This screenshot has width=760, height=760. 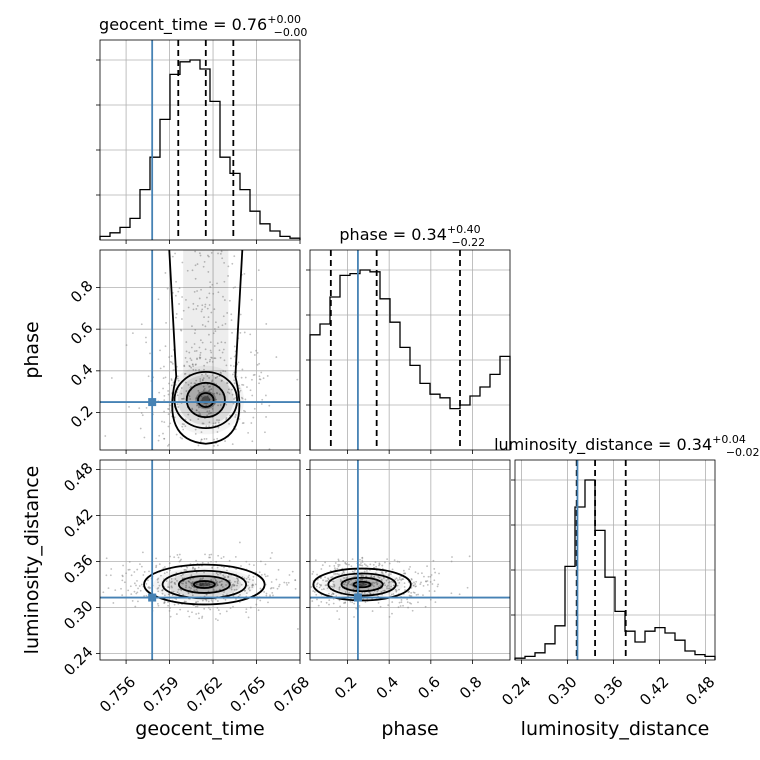 I want to click on tick-label-x: 0.768, so click(x=291, y=694).